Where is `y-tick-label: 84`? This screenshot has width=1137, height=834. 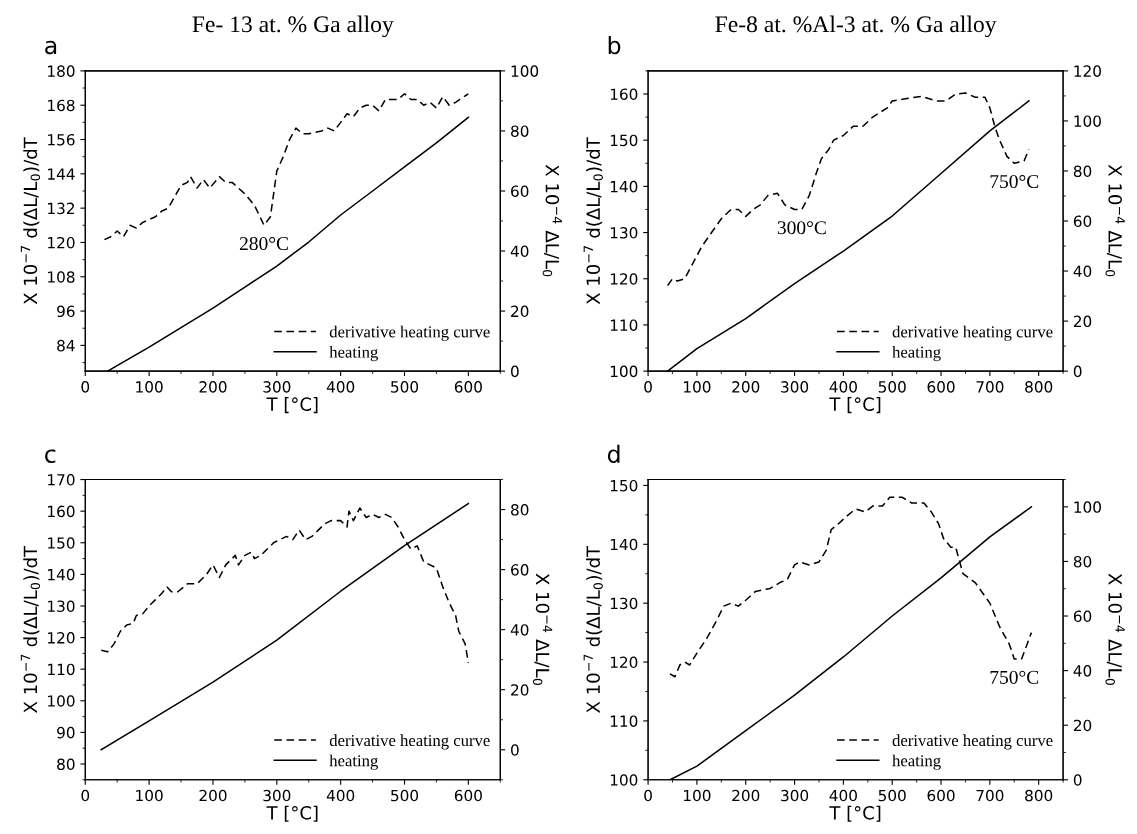 y-tick-label: 84 is located at coordinates (66, 345).